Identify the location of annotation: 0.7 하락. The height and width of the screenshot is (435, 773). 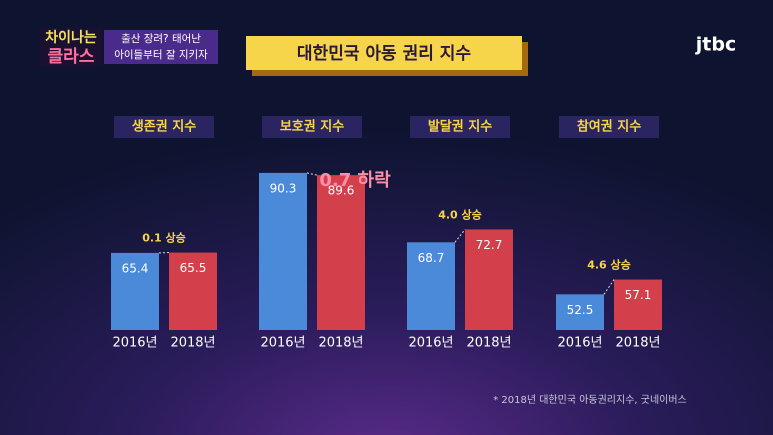
(355, 180).